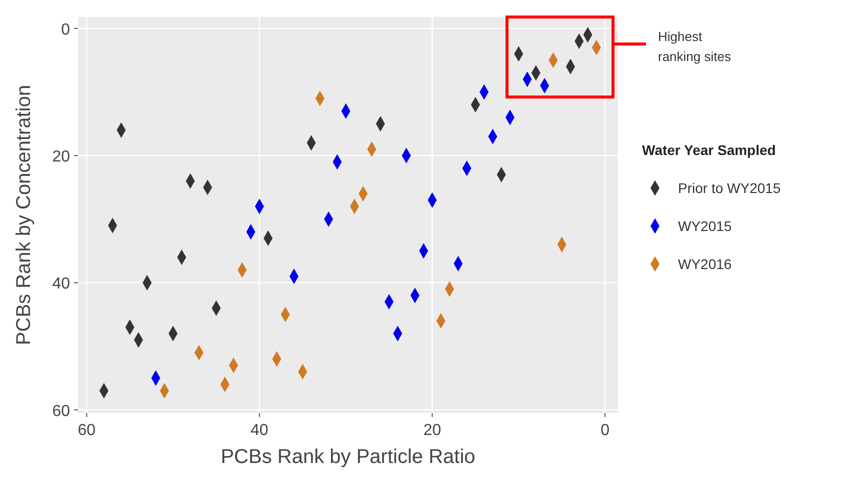 The width and height of the screenshot is (841, 479). Describe the element at coordinates (24, 215) in the screenshot. I see `y-axis-title: PCBs Rank by Concentration` at that location.